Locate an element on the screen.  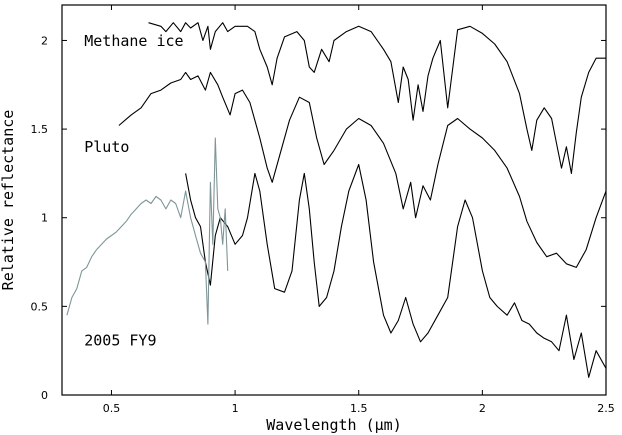
annotations: Methane ice Pluto 2005 FY9 is located at coordinates (133, 191).